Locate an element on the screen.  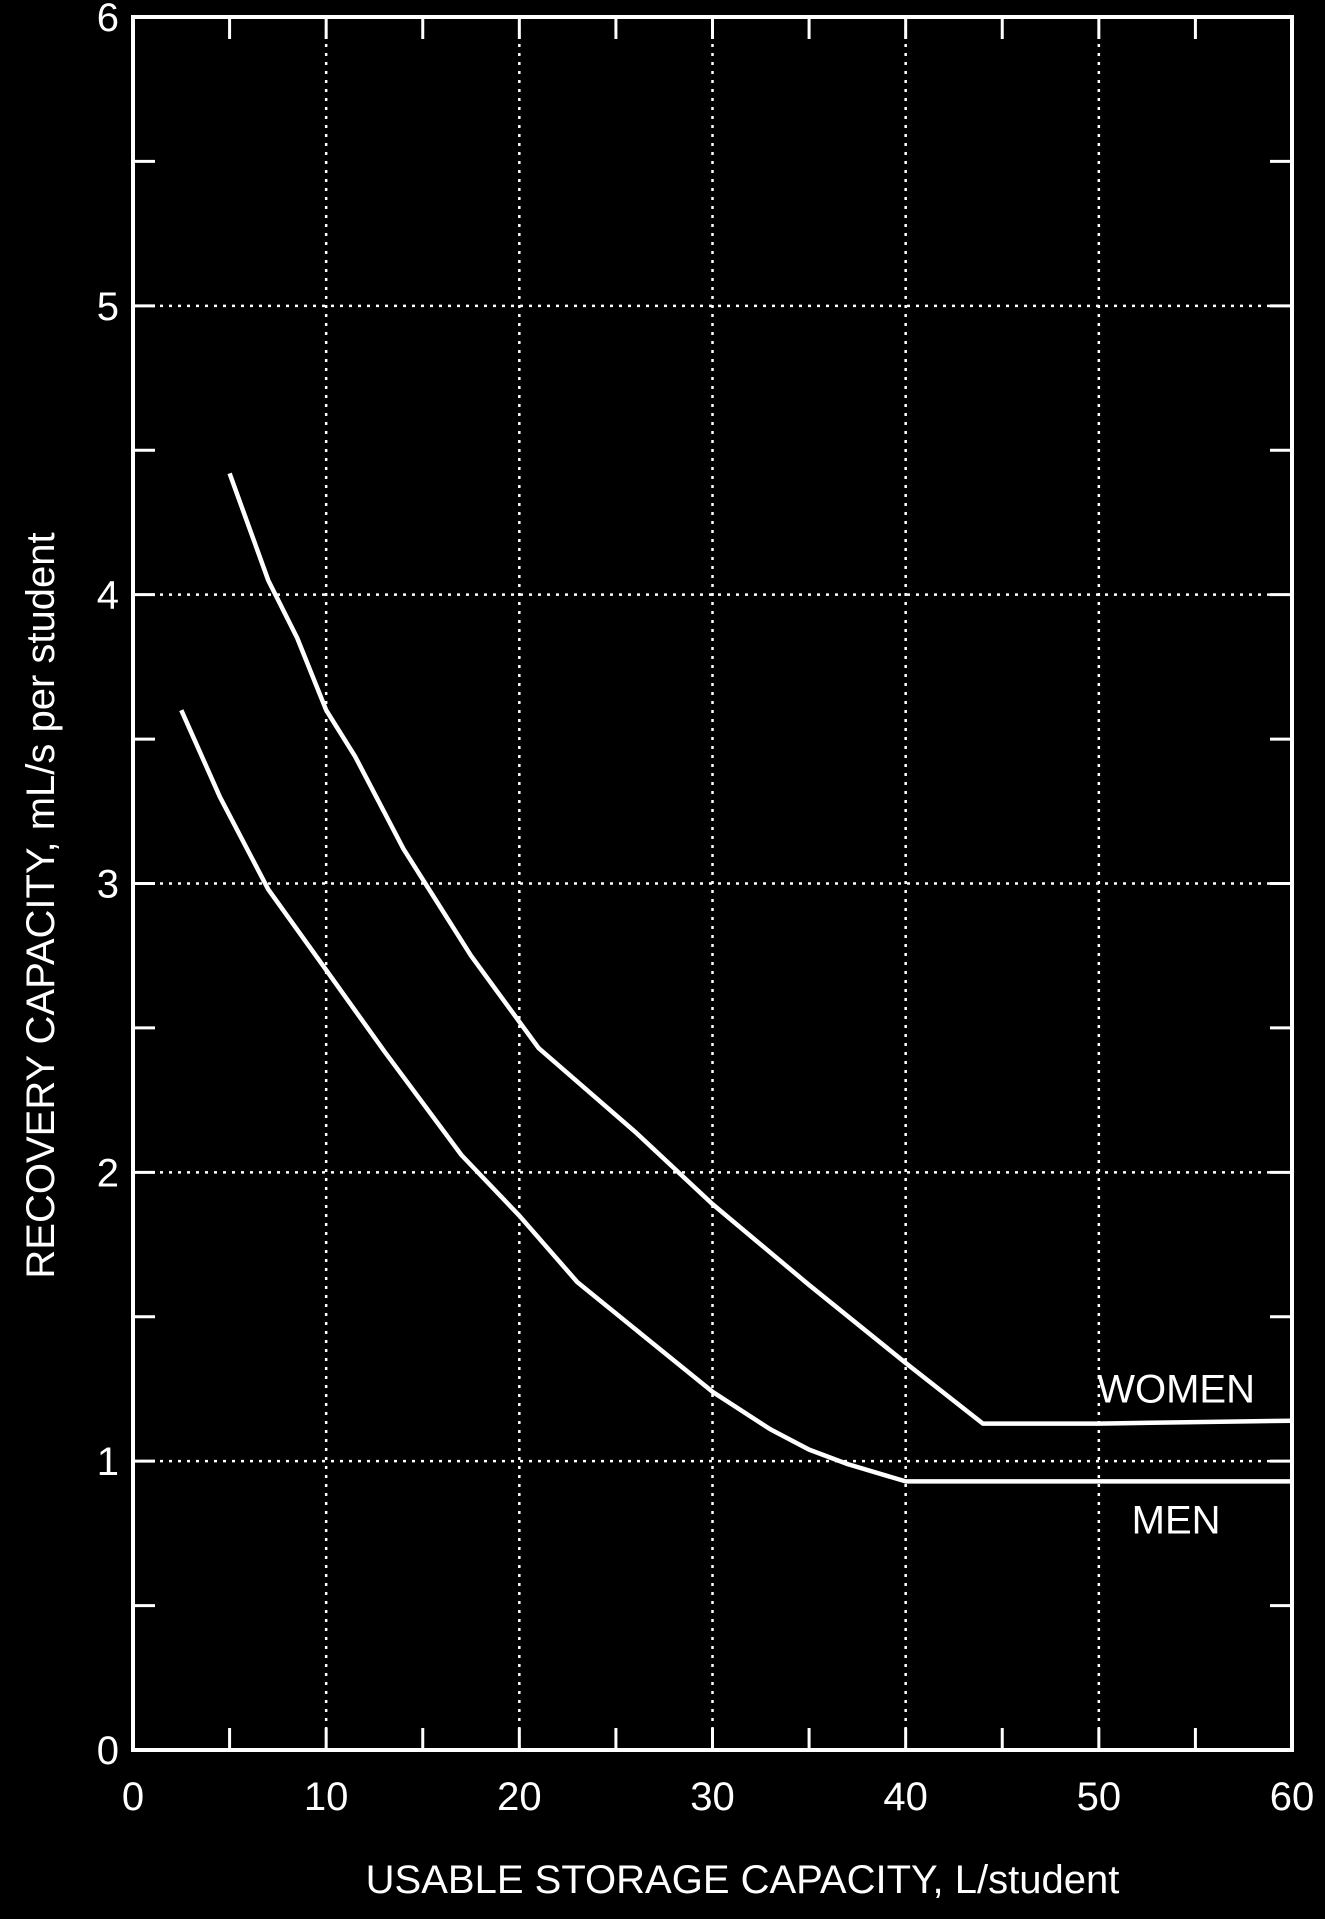
y-tick-label: 6 is located at coordinates (108, 20).